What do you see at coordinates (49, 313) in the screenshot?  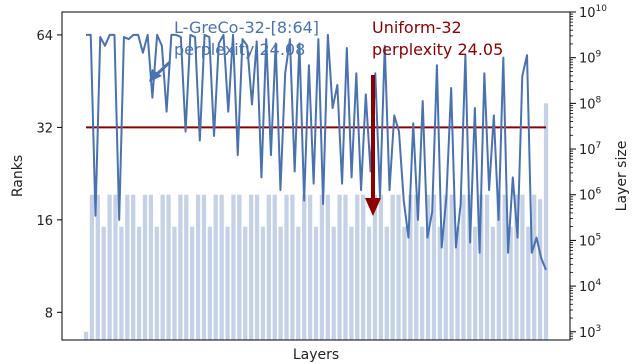 I see `left-tick-label: 8` at bounding box center [49, 313].